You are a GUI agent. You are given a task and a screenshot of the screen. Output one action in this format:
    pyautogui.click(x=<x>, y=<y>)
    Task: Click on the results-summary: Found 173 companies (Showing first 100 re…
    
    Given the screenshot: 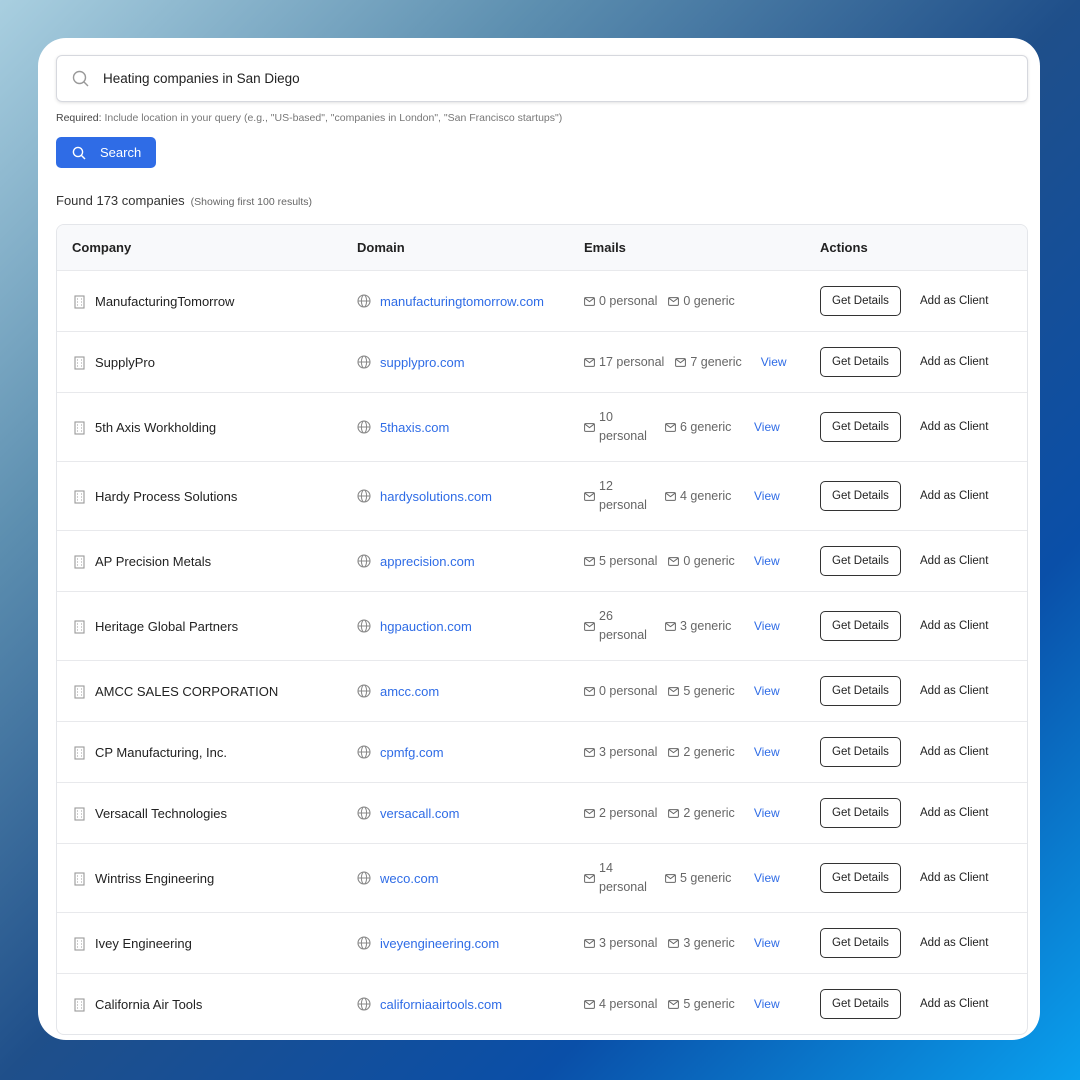 What is the action you would take?
    pyautogui.click(x=184, y=200)
    